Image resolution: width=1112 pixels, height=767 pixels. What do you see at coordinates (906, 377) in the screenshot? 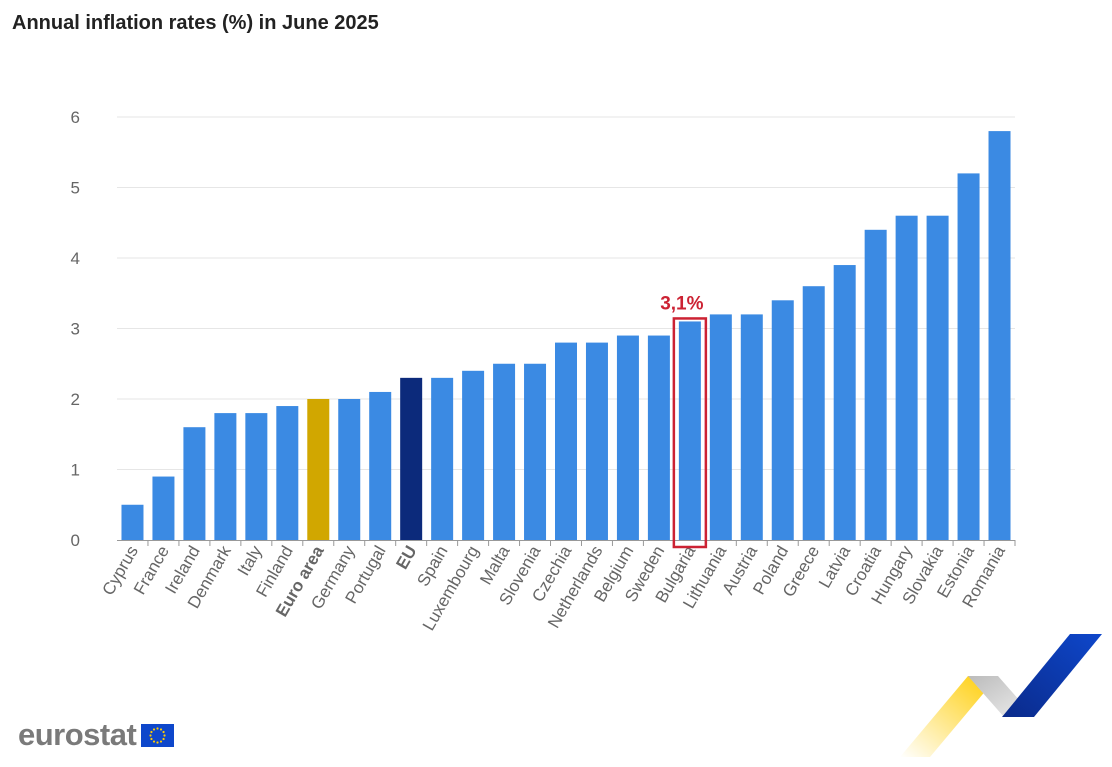
I see `bar-hungary` at bounding box center [906, 377].